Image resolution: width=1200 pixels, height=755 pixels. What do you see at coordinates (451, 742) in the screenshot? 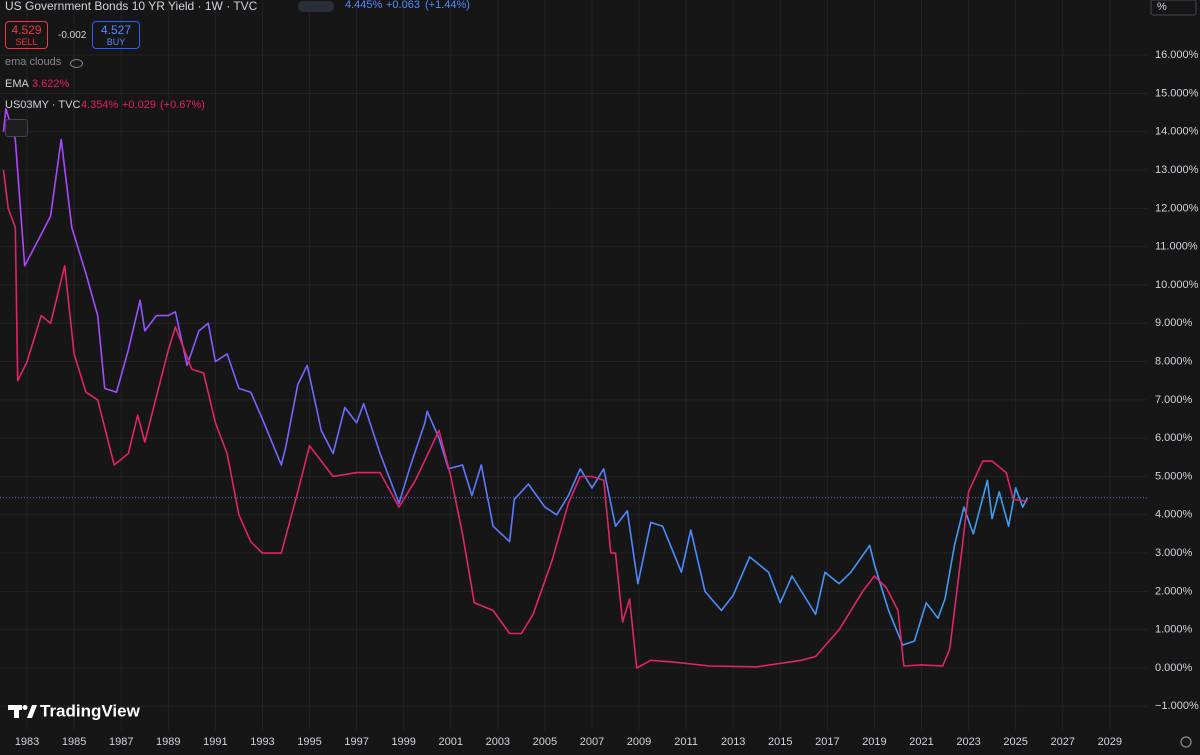
I see `x-tick-label: 2001` at bounding box center [451, 742].